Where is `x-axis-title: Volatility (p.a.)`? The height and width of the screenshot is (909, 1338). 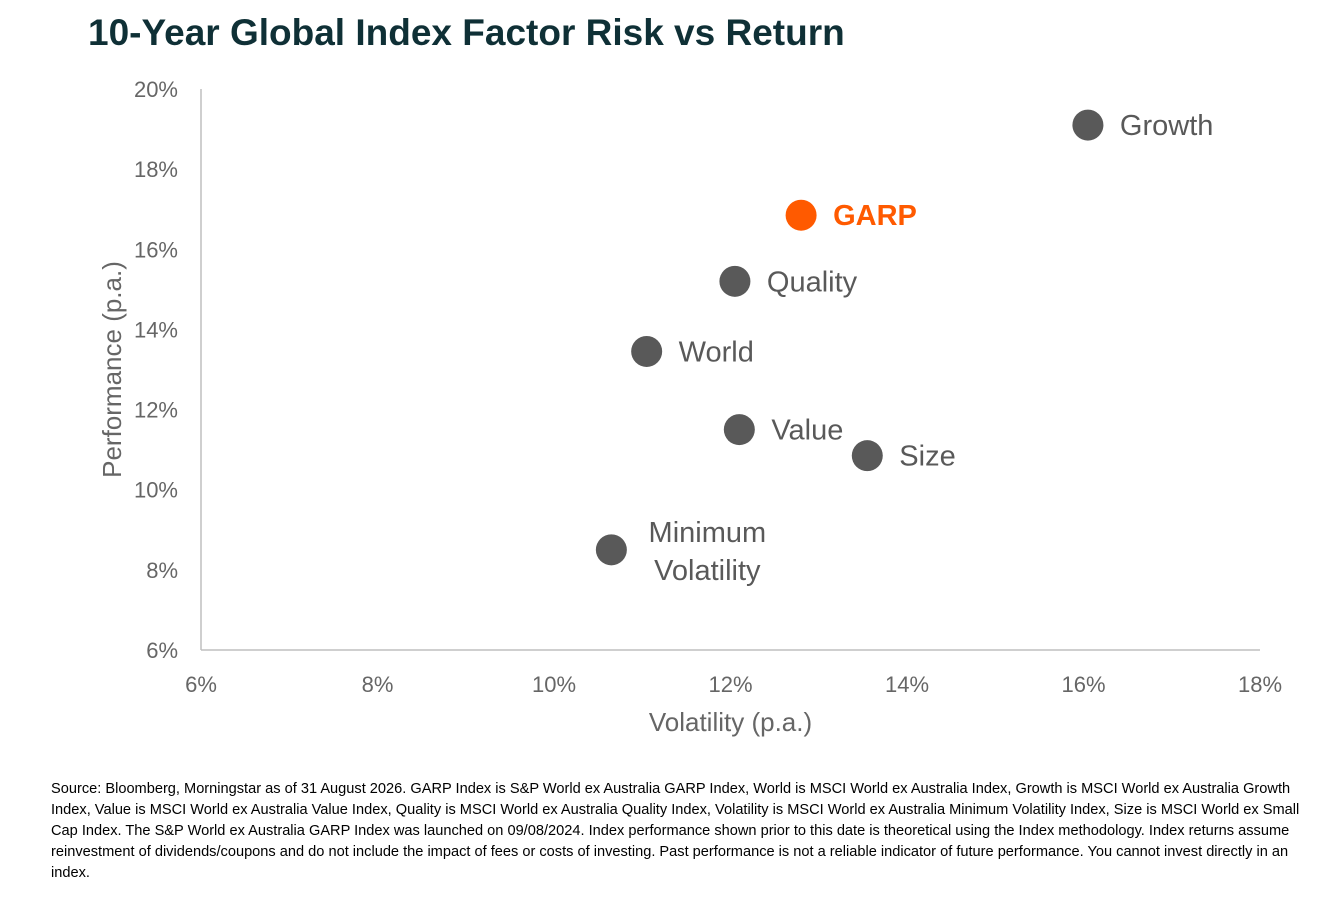 x-axis-title: Volatility (p.a.) is located at coordinates (730, 722).